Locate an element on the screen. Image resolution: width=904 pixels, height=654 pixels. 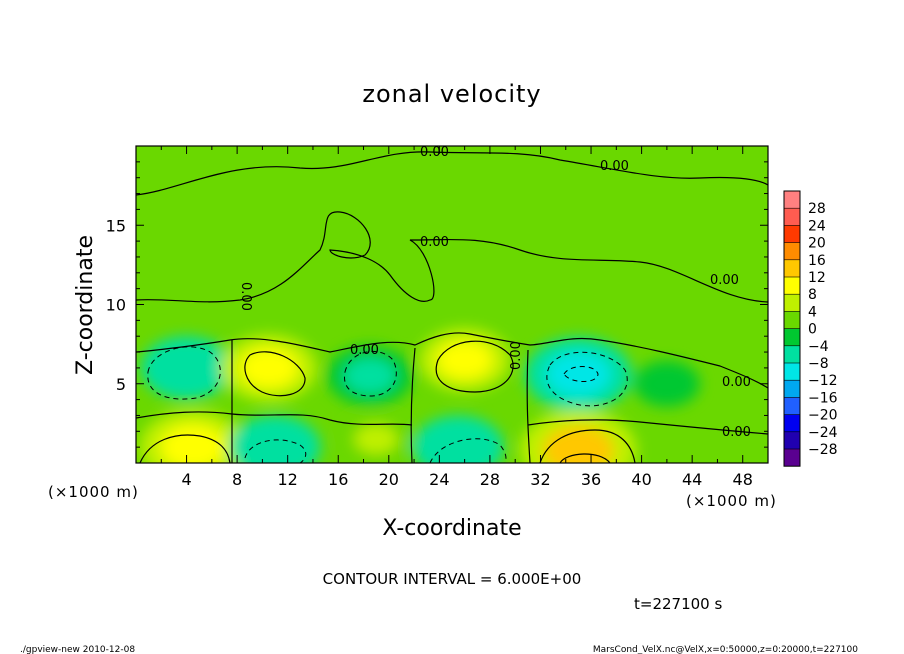
x-tick-label: 40 is located at coordinates (641, 479).